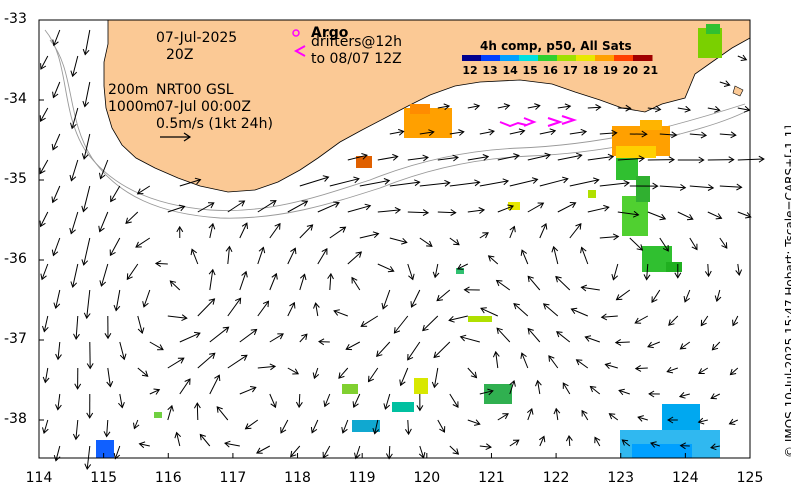  Describe the element at coordinates (490, 70) in the screenshot. I see `colorbar-tick: 13` at that location.